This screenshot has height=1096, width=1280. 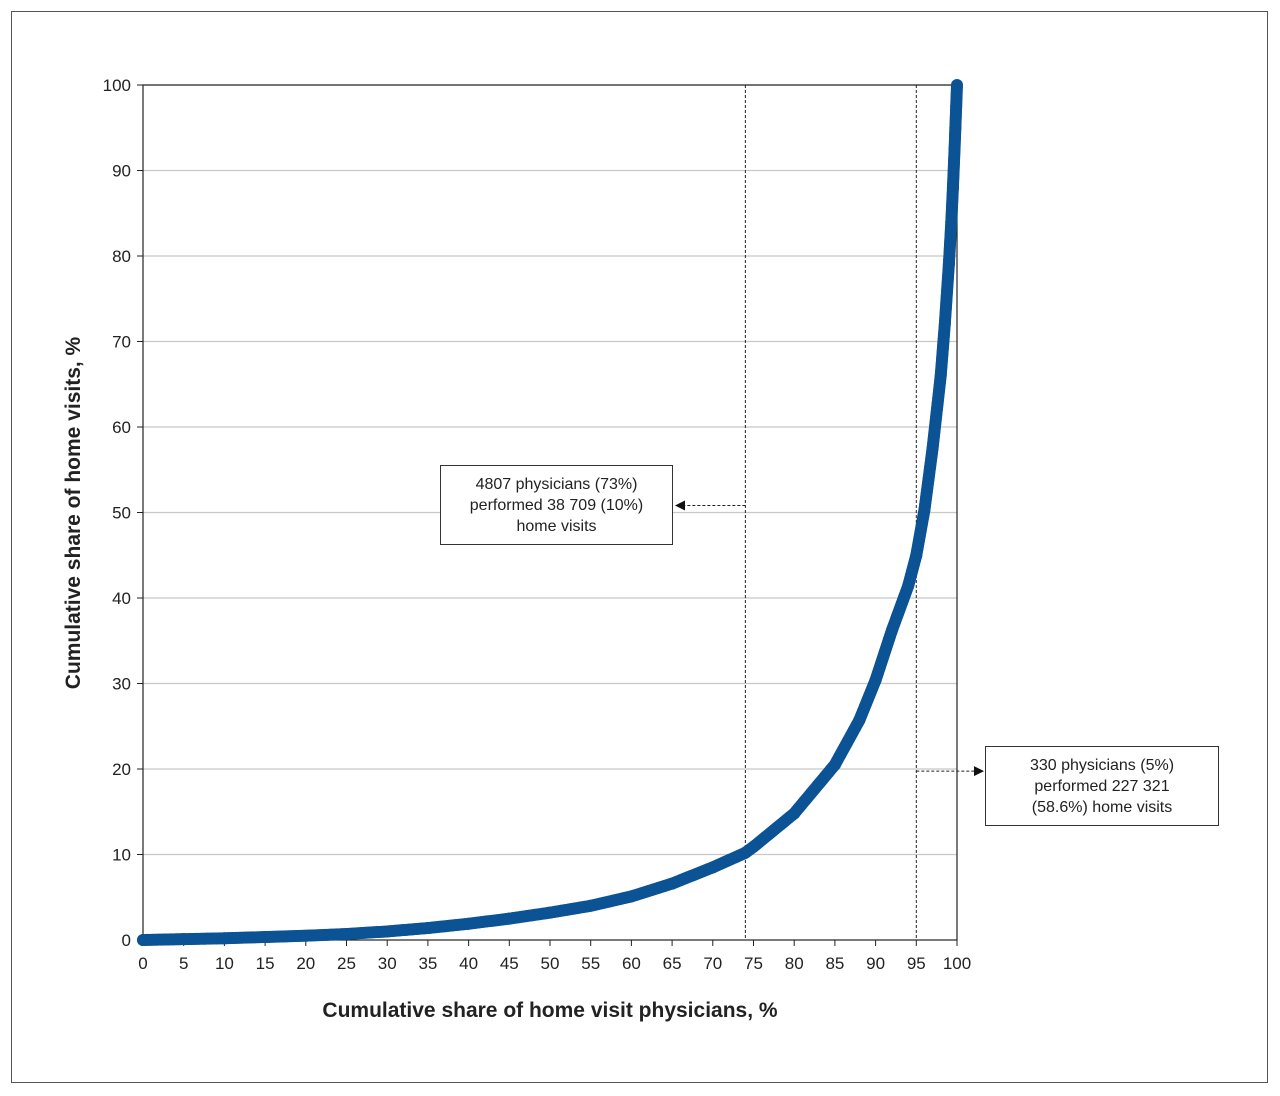 What do you see at coordinates (556, 526) in the screenshot?
I see `annotation-line: home visits` at bounding box center [556, 526].